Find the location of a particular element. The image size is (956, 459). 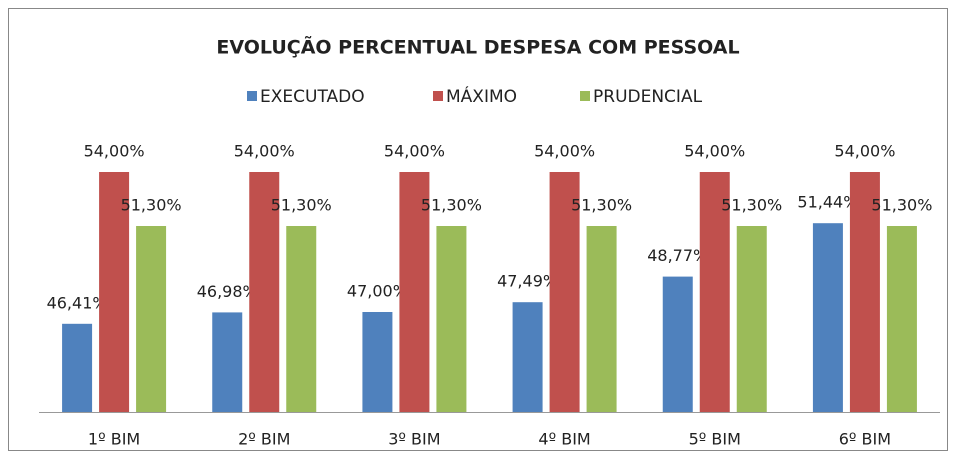

x-tick-label: 2º BIM is located at coordinates (264, 439).